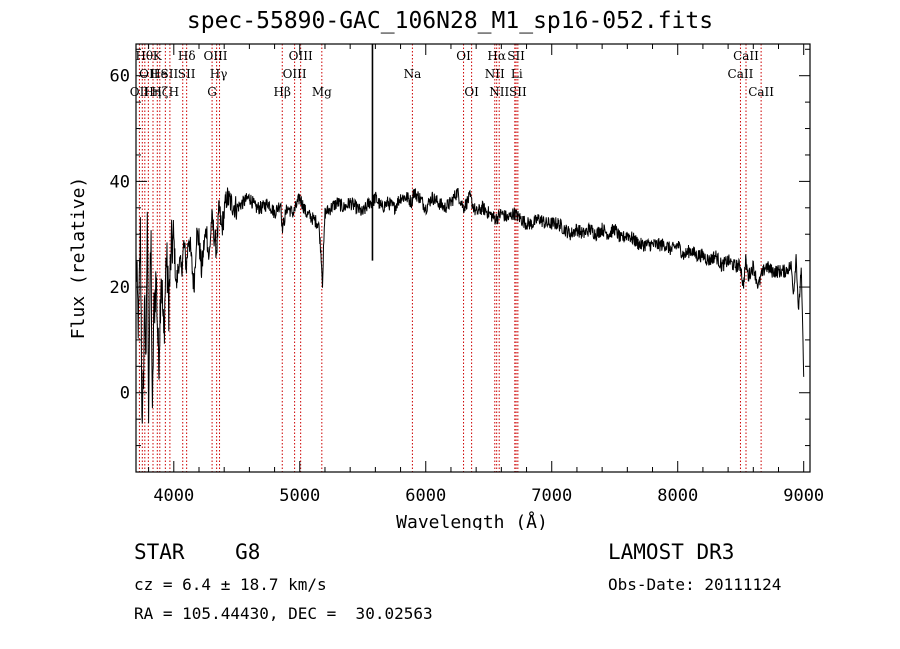  Describe the element at coordinates (159, 92) in the screenshot. I see `line-label: Hζ` at that location.